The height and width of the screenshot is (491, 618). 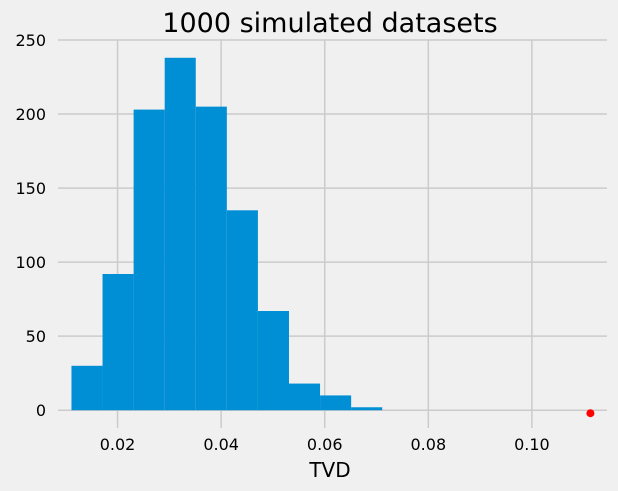 I want to click on x-tick-label: 0.10, so click(x=532, y=444).